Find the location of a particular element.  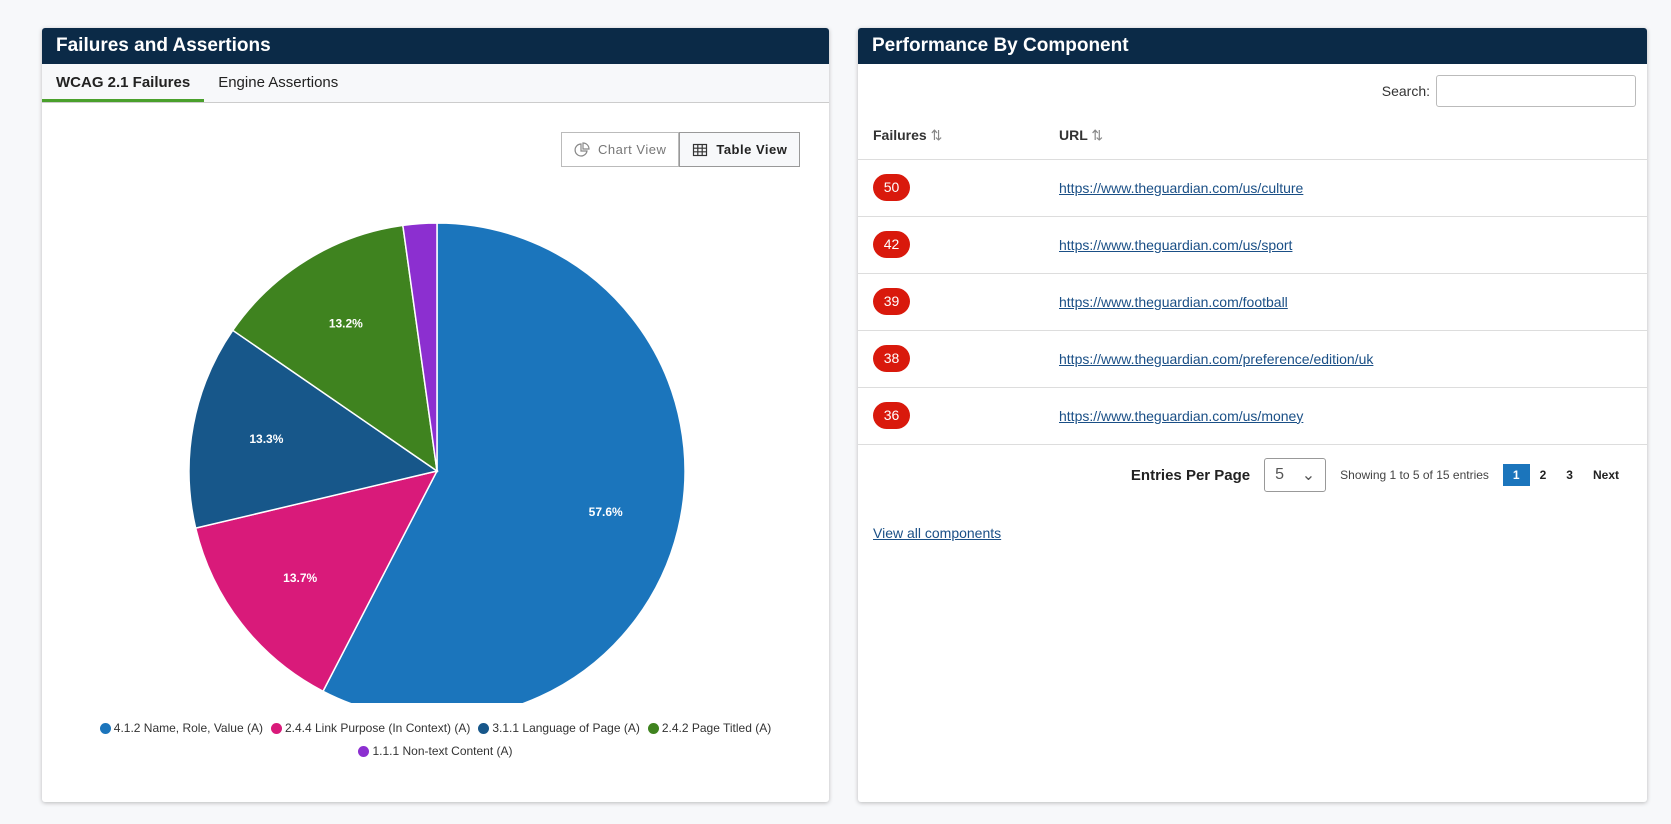

page-1-button: 1 is located at coordinates (1516, 475).